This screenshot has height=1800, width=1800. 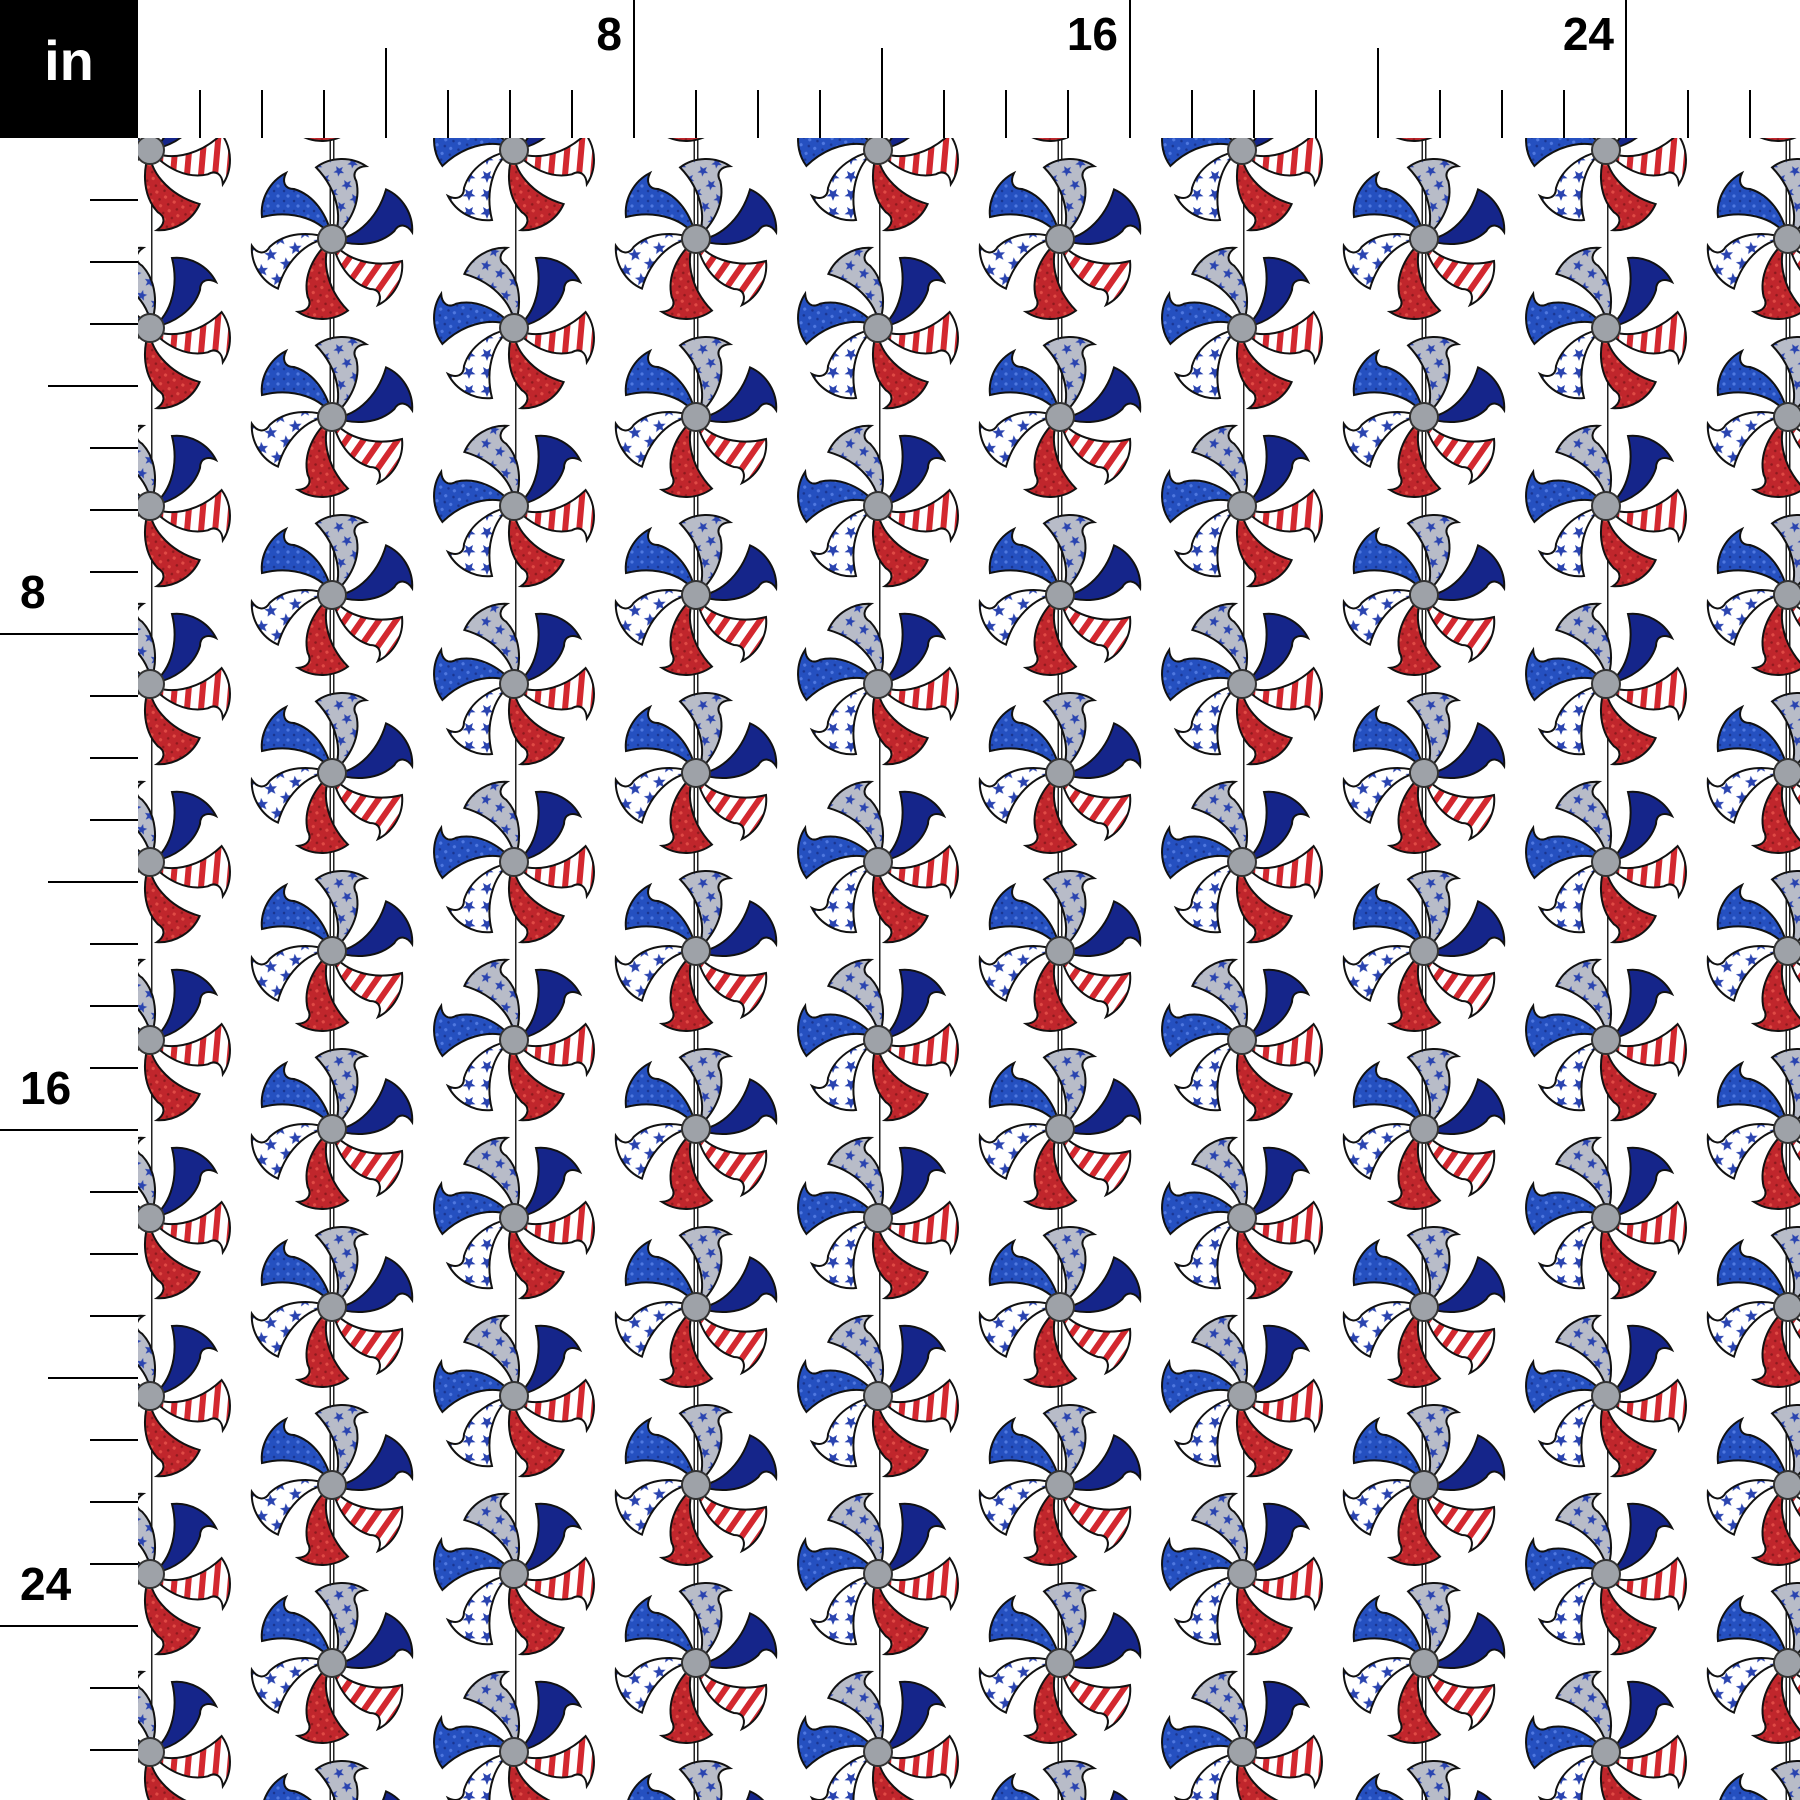 What do you see at coordinates (45, 1088) in the screenshot?
I see `left-ruler-label: 16` at bounding box center [45, 1088].